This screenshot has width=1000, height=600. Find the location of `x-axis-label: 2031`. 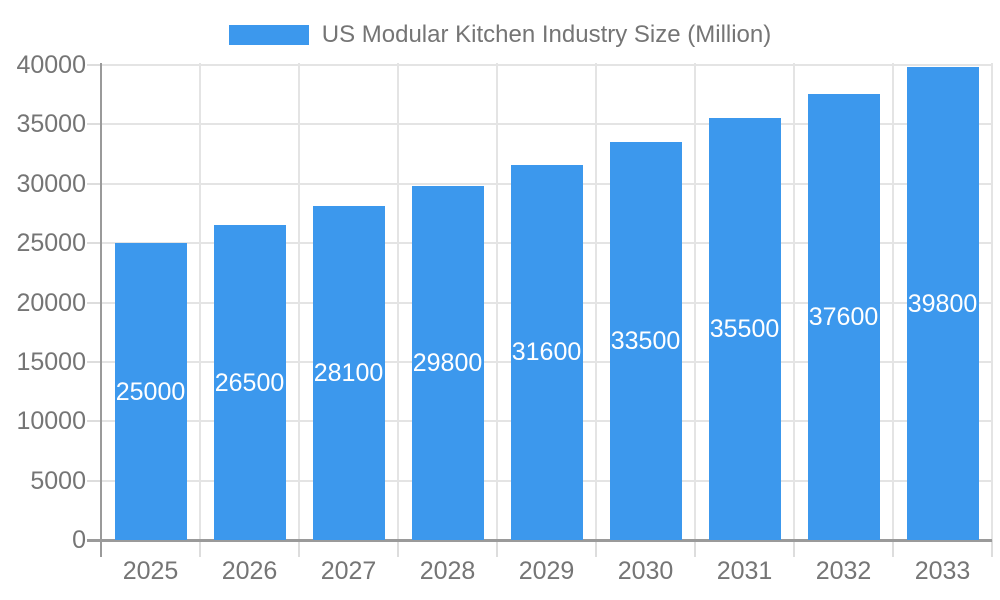

x-axis-label: 2031 is located at coordinates (744, 571).